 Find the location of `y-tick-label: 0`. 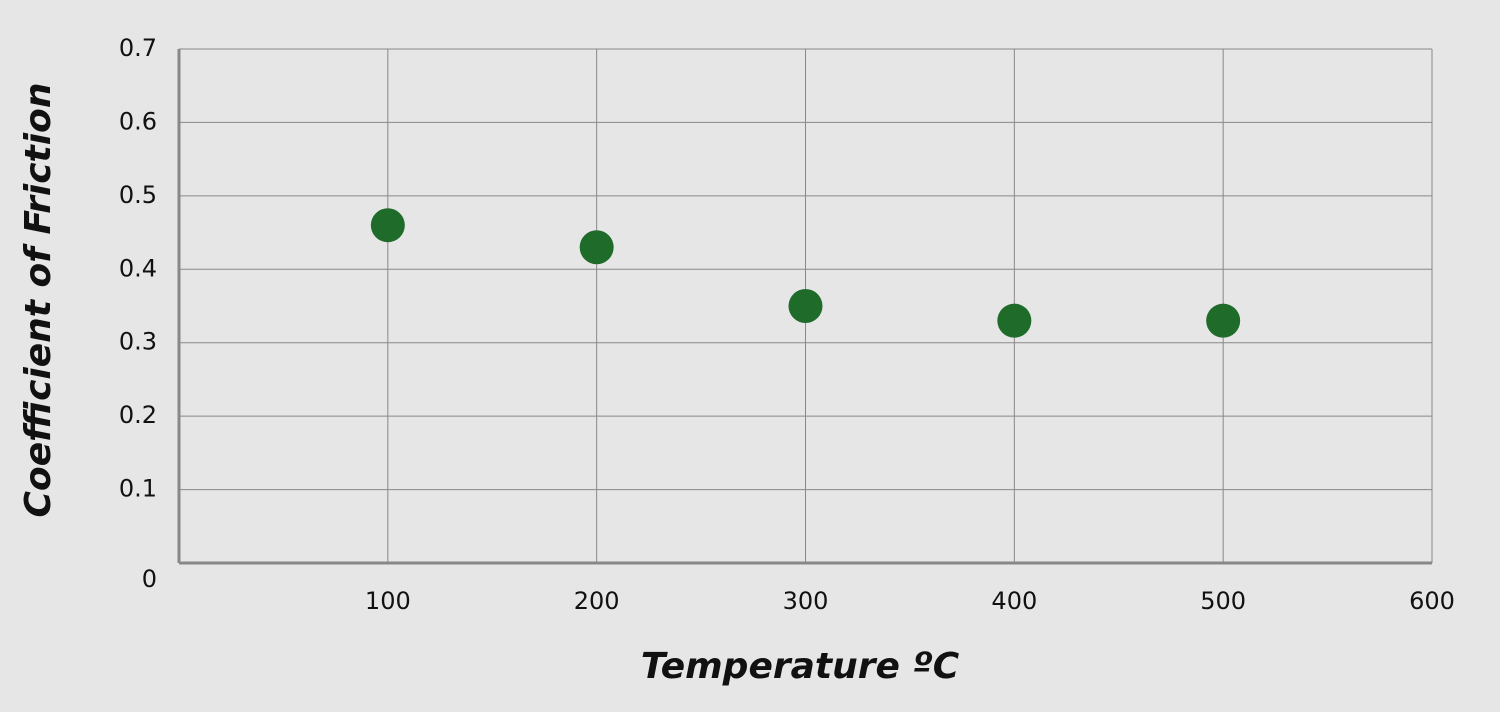

y-tick-label: 0 is located at coordinates (149, 579).